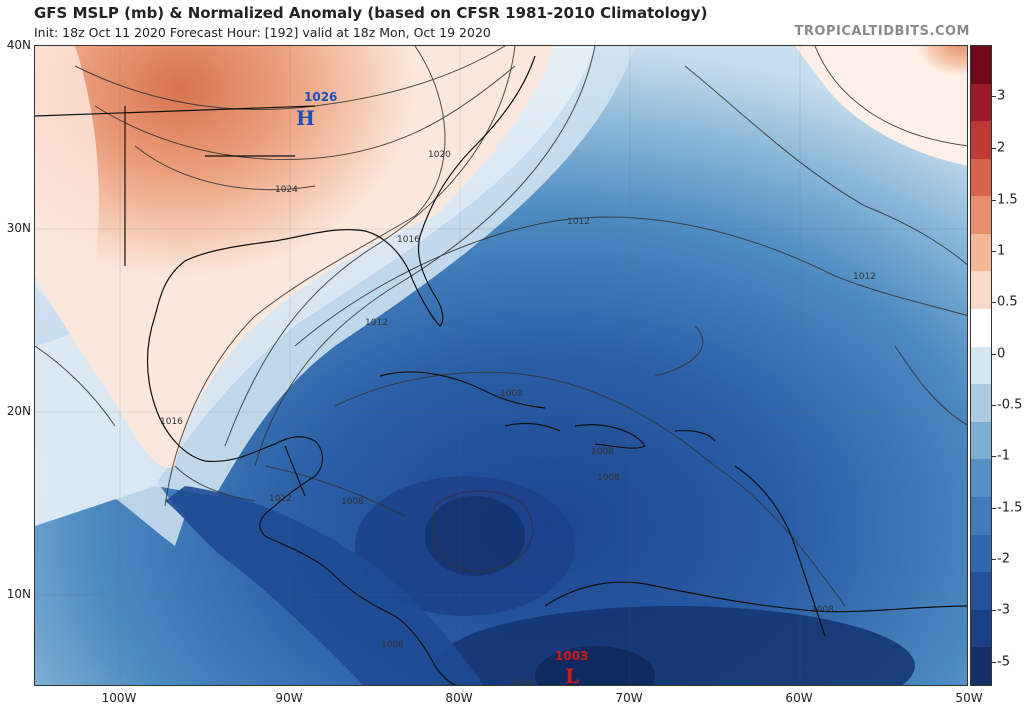 Image resolution: width=1024 pixels, height=706 pixels. Describe the element at coordinates (320, 97) in the screenshot. I see `high-center-value: 1026` at that location.